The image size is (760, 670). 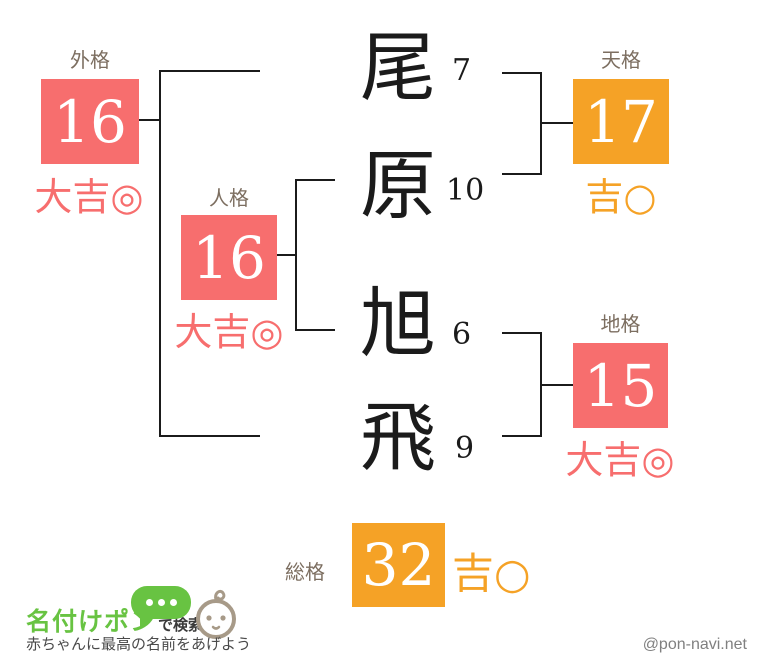 What do you see at coordinates (462, 70) in the screenshot?
I see `stroke-count-1: 7` at bounding box center [462, 70].